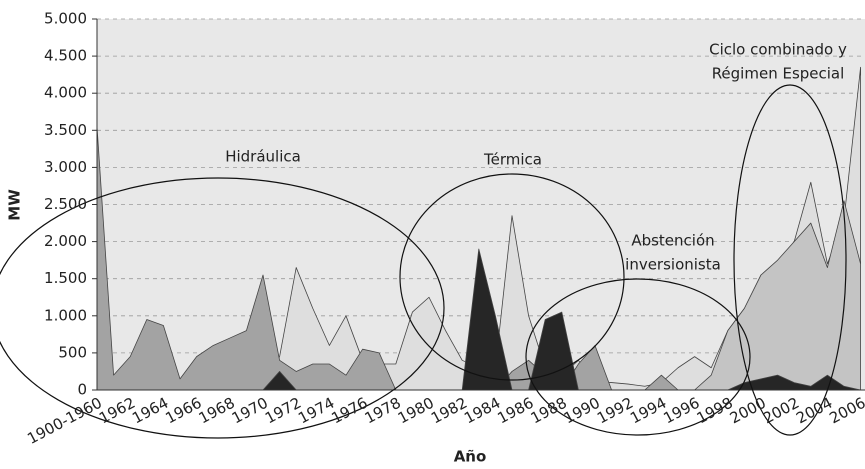 This screenshot has width=865, height=469. Describe the element at coordinates (65, 204) in the screenshot. I see `y-tick-label: 2.500` at that location.